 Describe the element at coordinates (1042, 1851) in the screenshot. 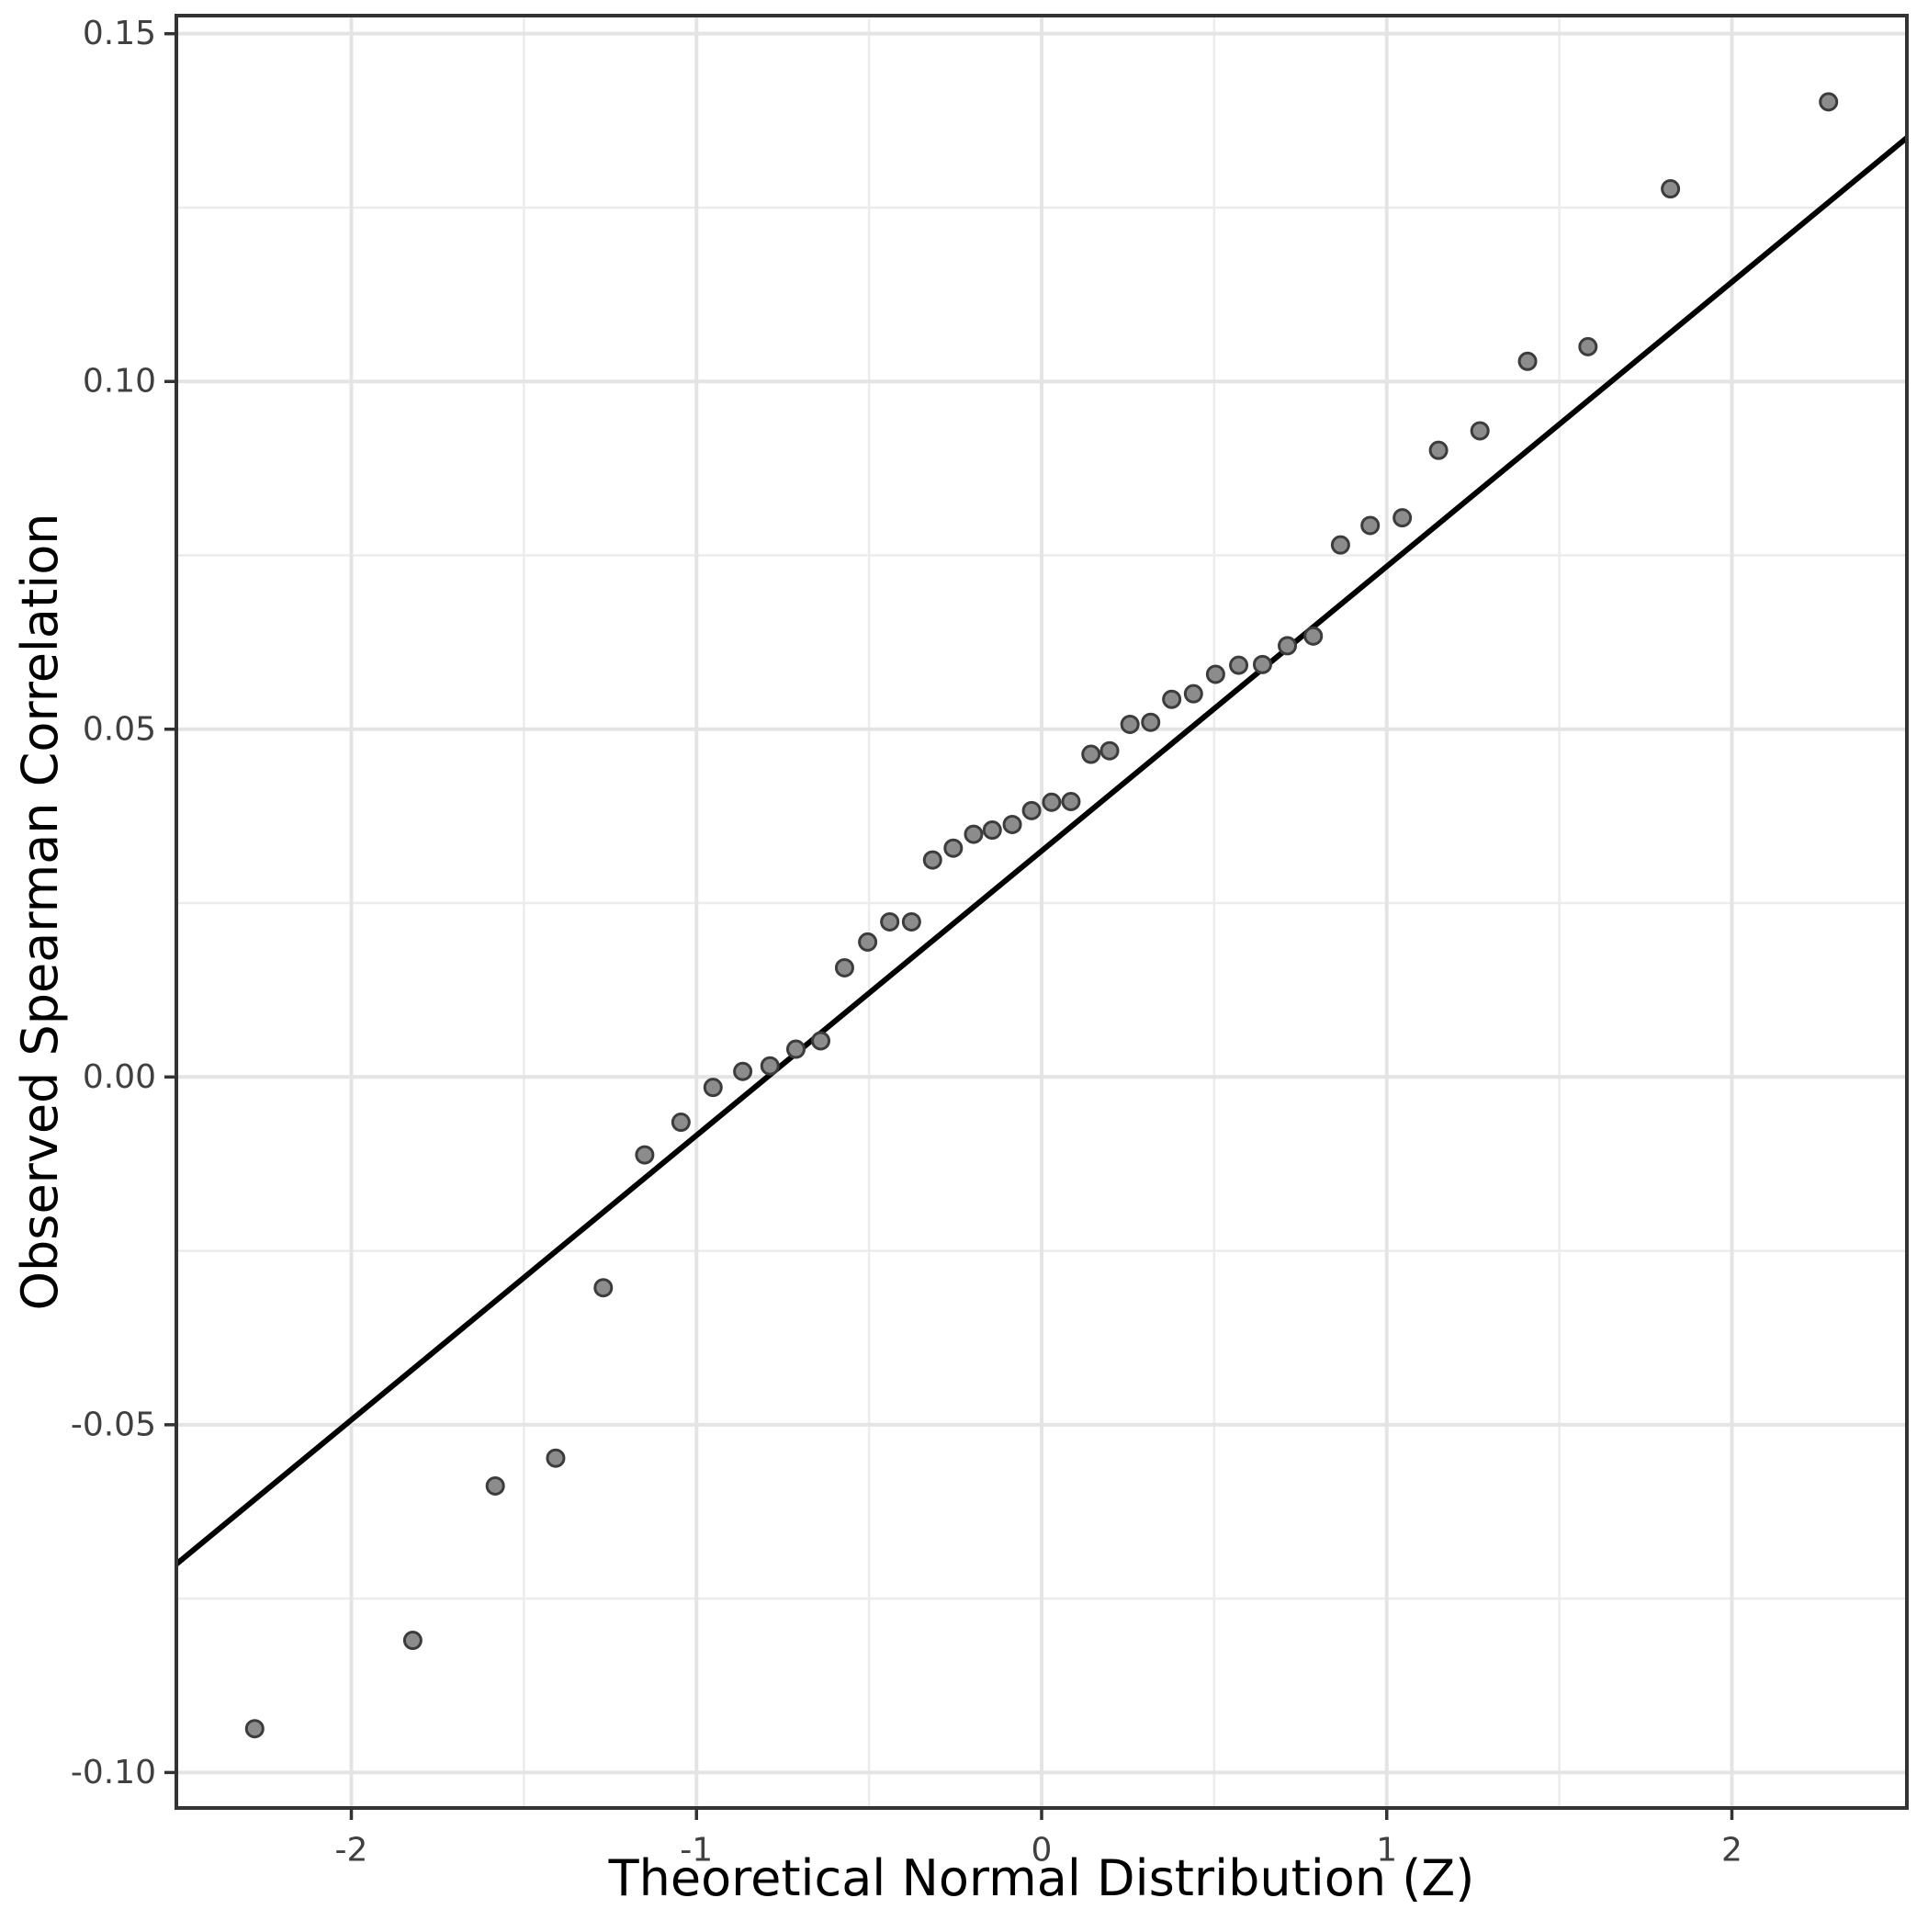

I see `x-tick-label: 0` at that location.